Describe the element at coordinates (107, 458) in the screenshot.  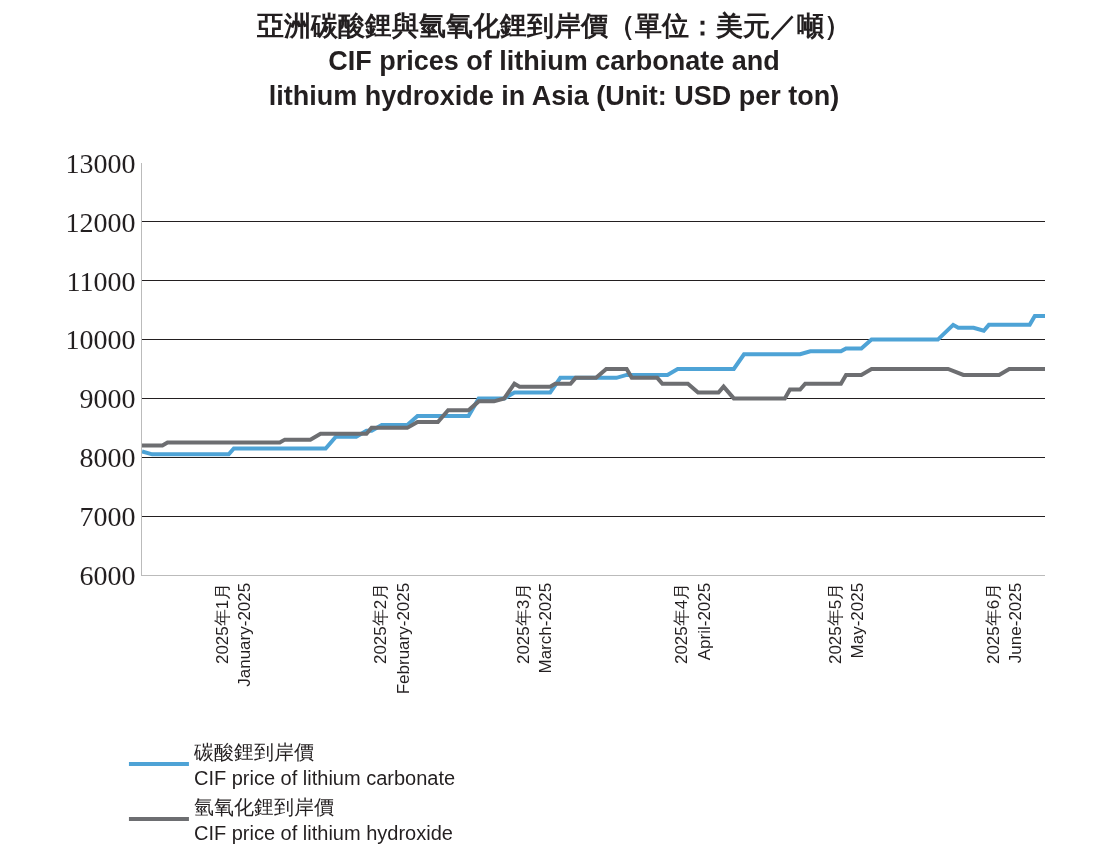
I see `y-tick-label: 8000` at that location.